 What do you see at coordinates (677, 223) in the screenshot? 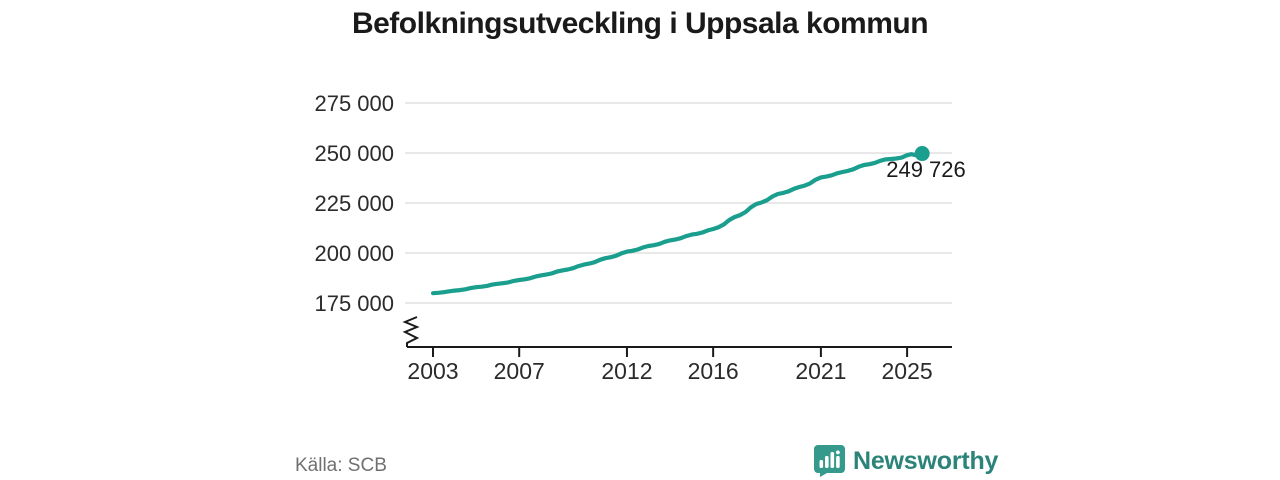
I see `population-series-line` at bounding box center [677, 223].